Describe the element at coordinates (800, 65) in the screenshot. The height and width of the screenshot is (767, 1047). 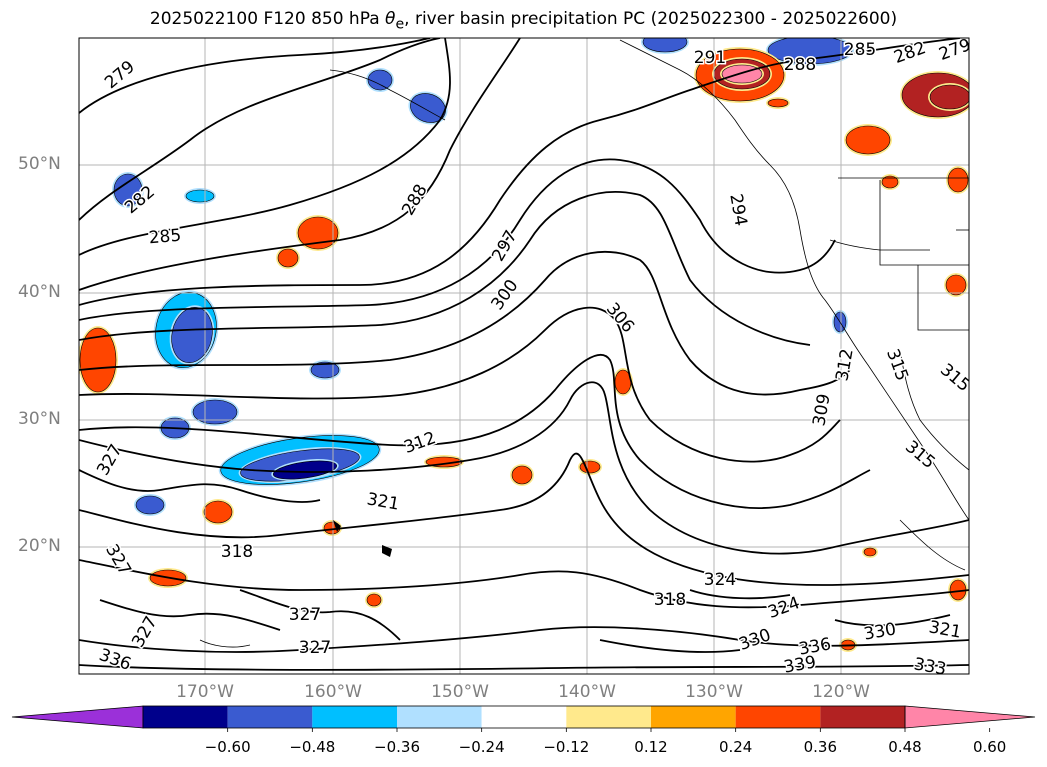
I see `contour-label: 288` at that location.